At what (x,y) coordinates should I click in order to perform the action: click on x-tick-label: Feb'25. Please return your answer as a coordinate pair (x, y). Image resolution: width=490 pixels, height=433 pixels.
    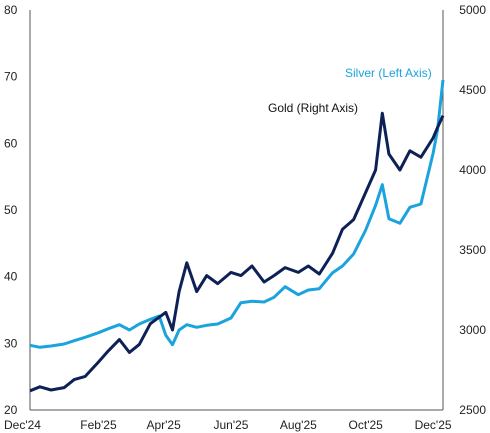
    Looking at the image, I should click on (98, 425).